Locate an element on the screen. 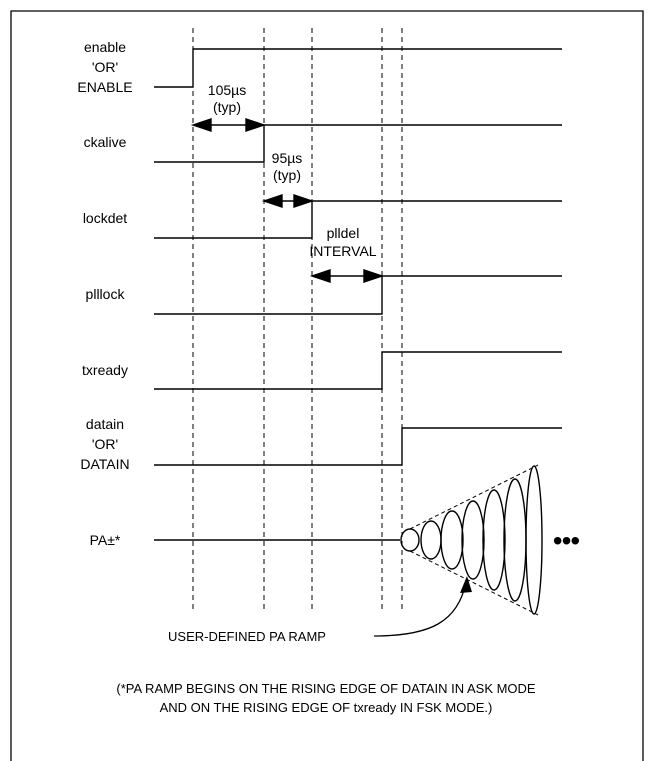  label-datain-2: 'OR' is located at coordinates (105, 444).